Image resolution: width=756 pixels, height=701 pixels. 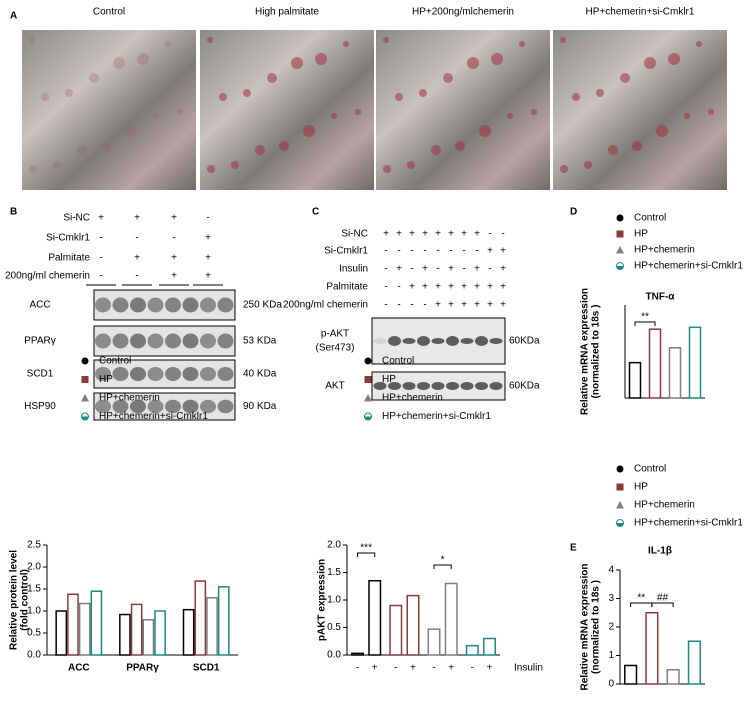 I want to click on y-tick-label: 1.5, so click(x=34, y=589).